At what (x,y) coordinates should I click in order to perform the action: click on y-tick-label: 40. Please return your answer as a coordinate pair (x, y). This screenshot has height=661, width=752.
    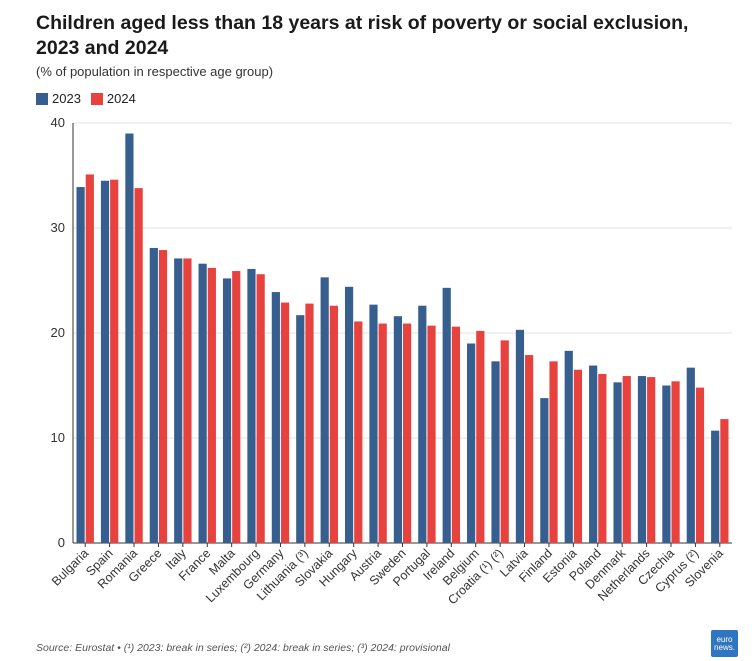
    Looking at the image, I should click on (58, 122).